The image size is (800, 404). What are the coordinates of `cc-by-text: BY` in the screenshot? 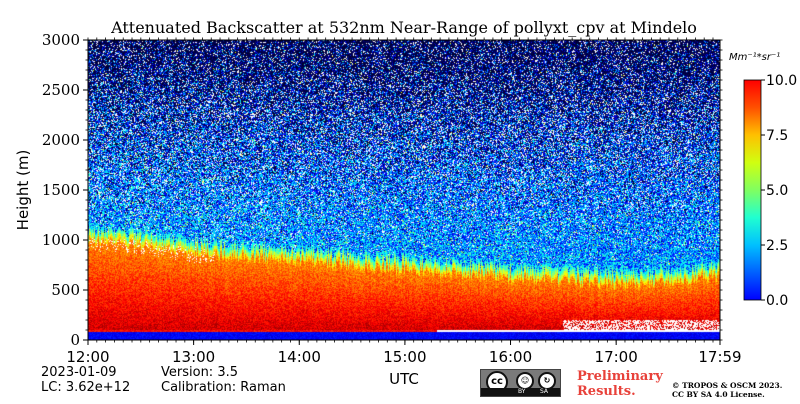 It's located at (522, 391).